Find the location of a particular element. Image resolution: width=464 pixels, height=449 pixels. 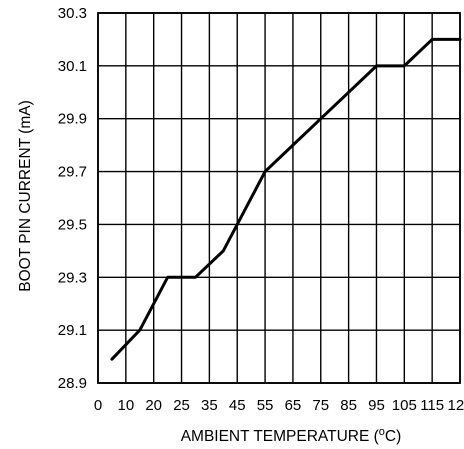

x-tick-label: 10 is located at coordinates (126, 405).